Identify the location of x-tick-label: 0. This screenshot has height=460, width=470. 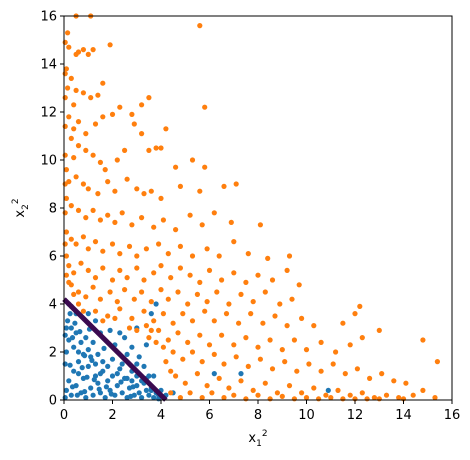
(64, 415).